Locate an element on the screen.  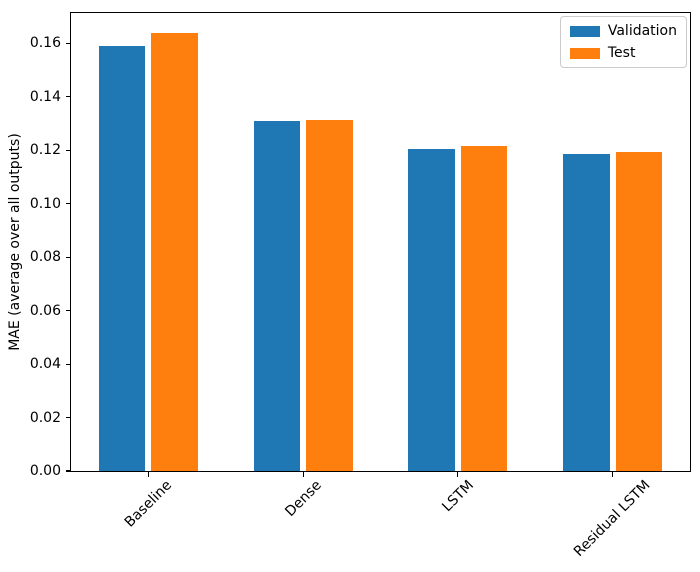
y-tick-label: 0.02 is located at coordinates (45, 417).